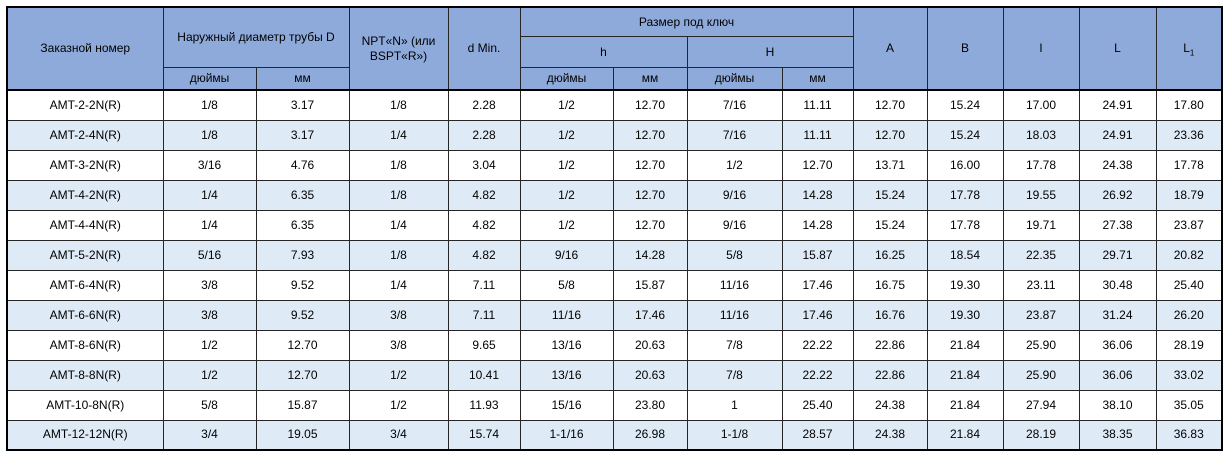 This screenshot has width=1227, height=458. I want to click on cell-value: 23.87, so click(1041, 315).